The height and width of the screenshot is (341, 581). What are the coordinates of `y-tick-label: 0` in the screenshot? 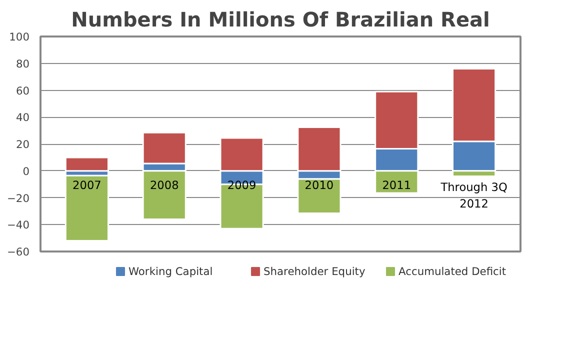 It's located at (26, 171).